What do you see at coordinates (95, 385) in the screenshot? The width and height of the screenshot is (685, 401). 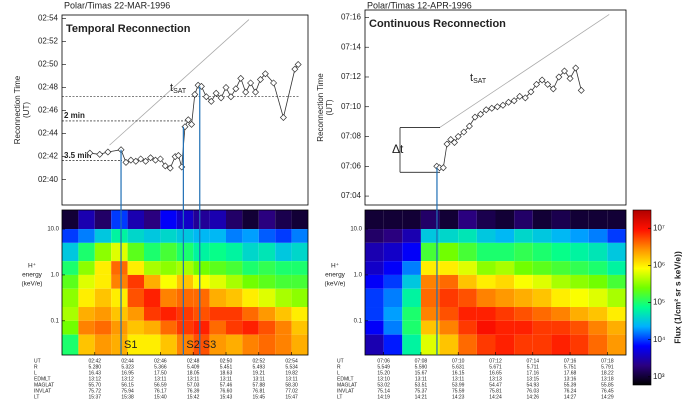 I see `table-cell: 55.70` at bounding box center [95, 385].